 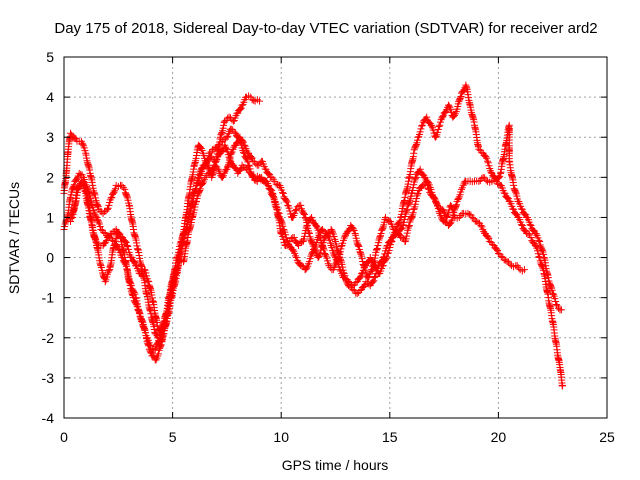 I want to click on x-tick-label: 20, so click(x=499, y=437).